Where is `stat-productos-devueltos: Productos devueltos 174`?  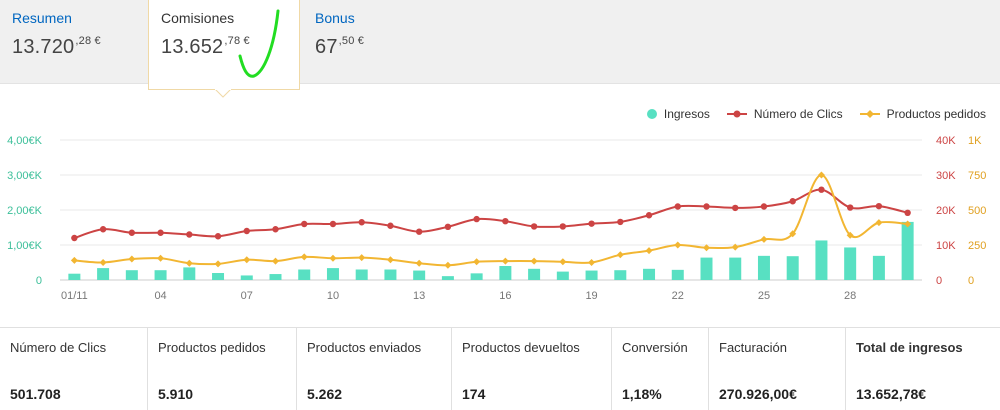 stat-productos-devueltos: Productos devueltos 174 is located at coordinates (532, 369).